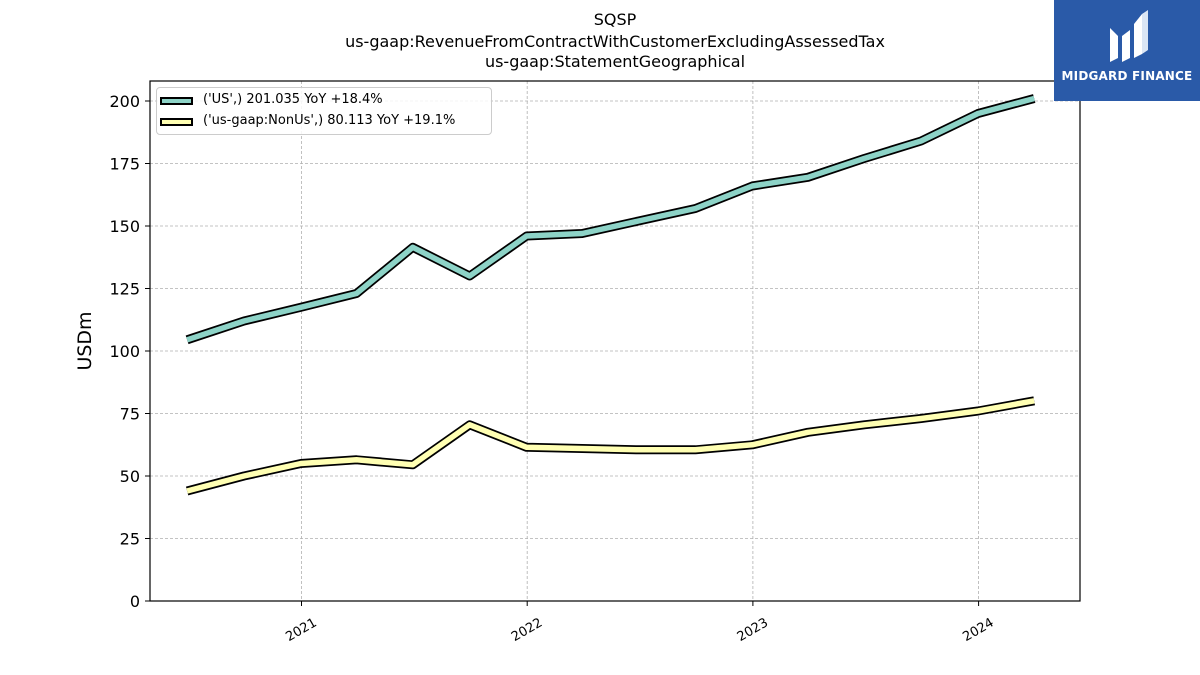  Describe the element at coordinates (124, 164) in the screenshot. I see `y-tick-label: 175` at that location.